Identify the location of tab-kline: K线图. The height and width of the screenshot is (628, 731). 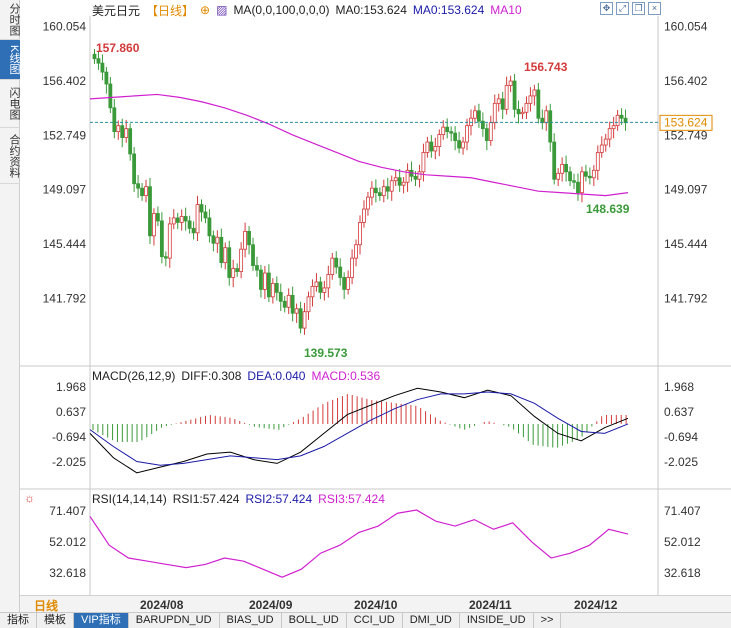
(10, 60).